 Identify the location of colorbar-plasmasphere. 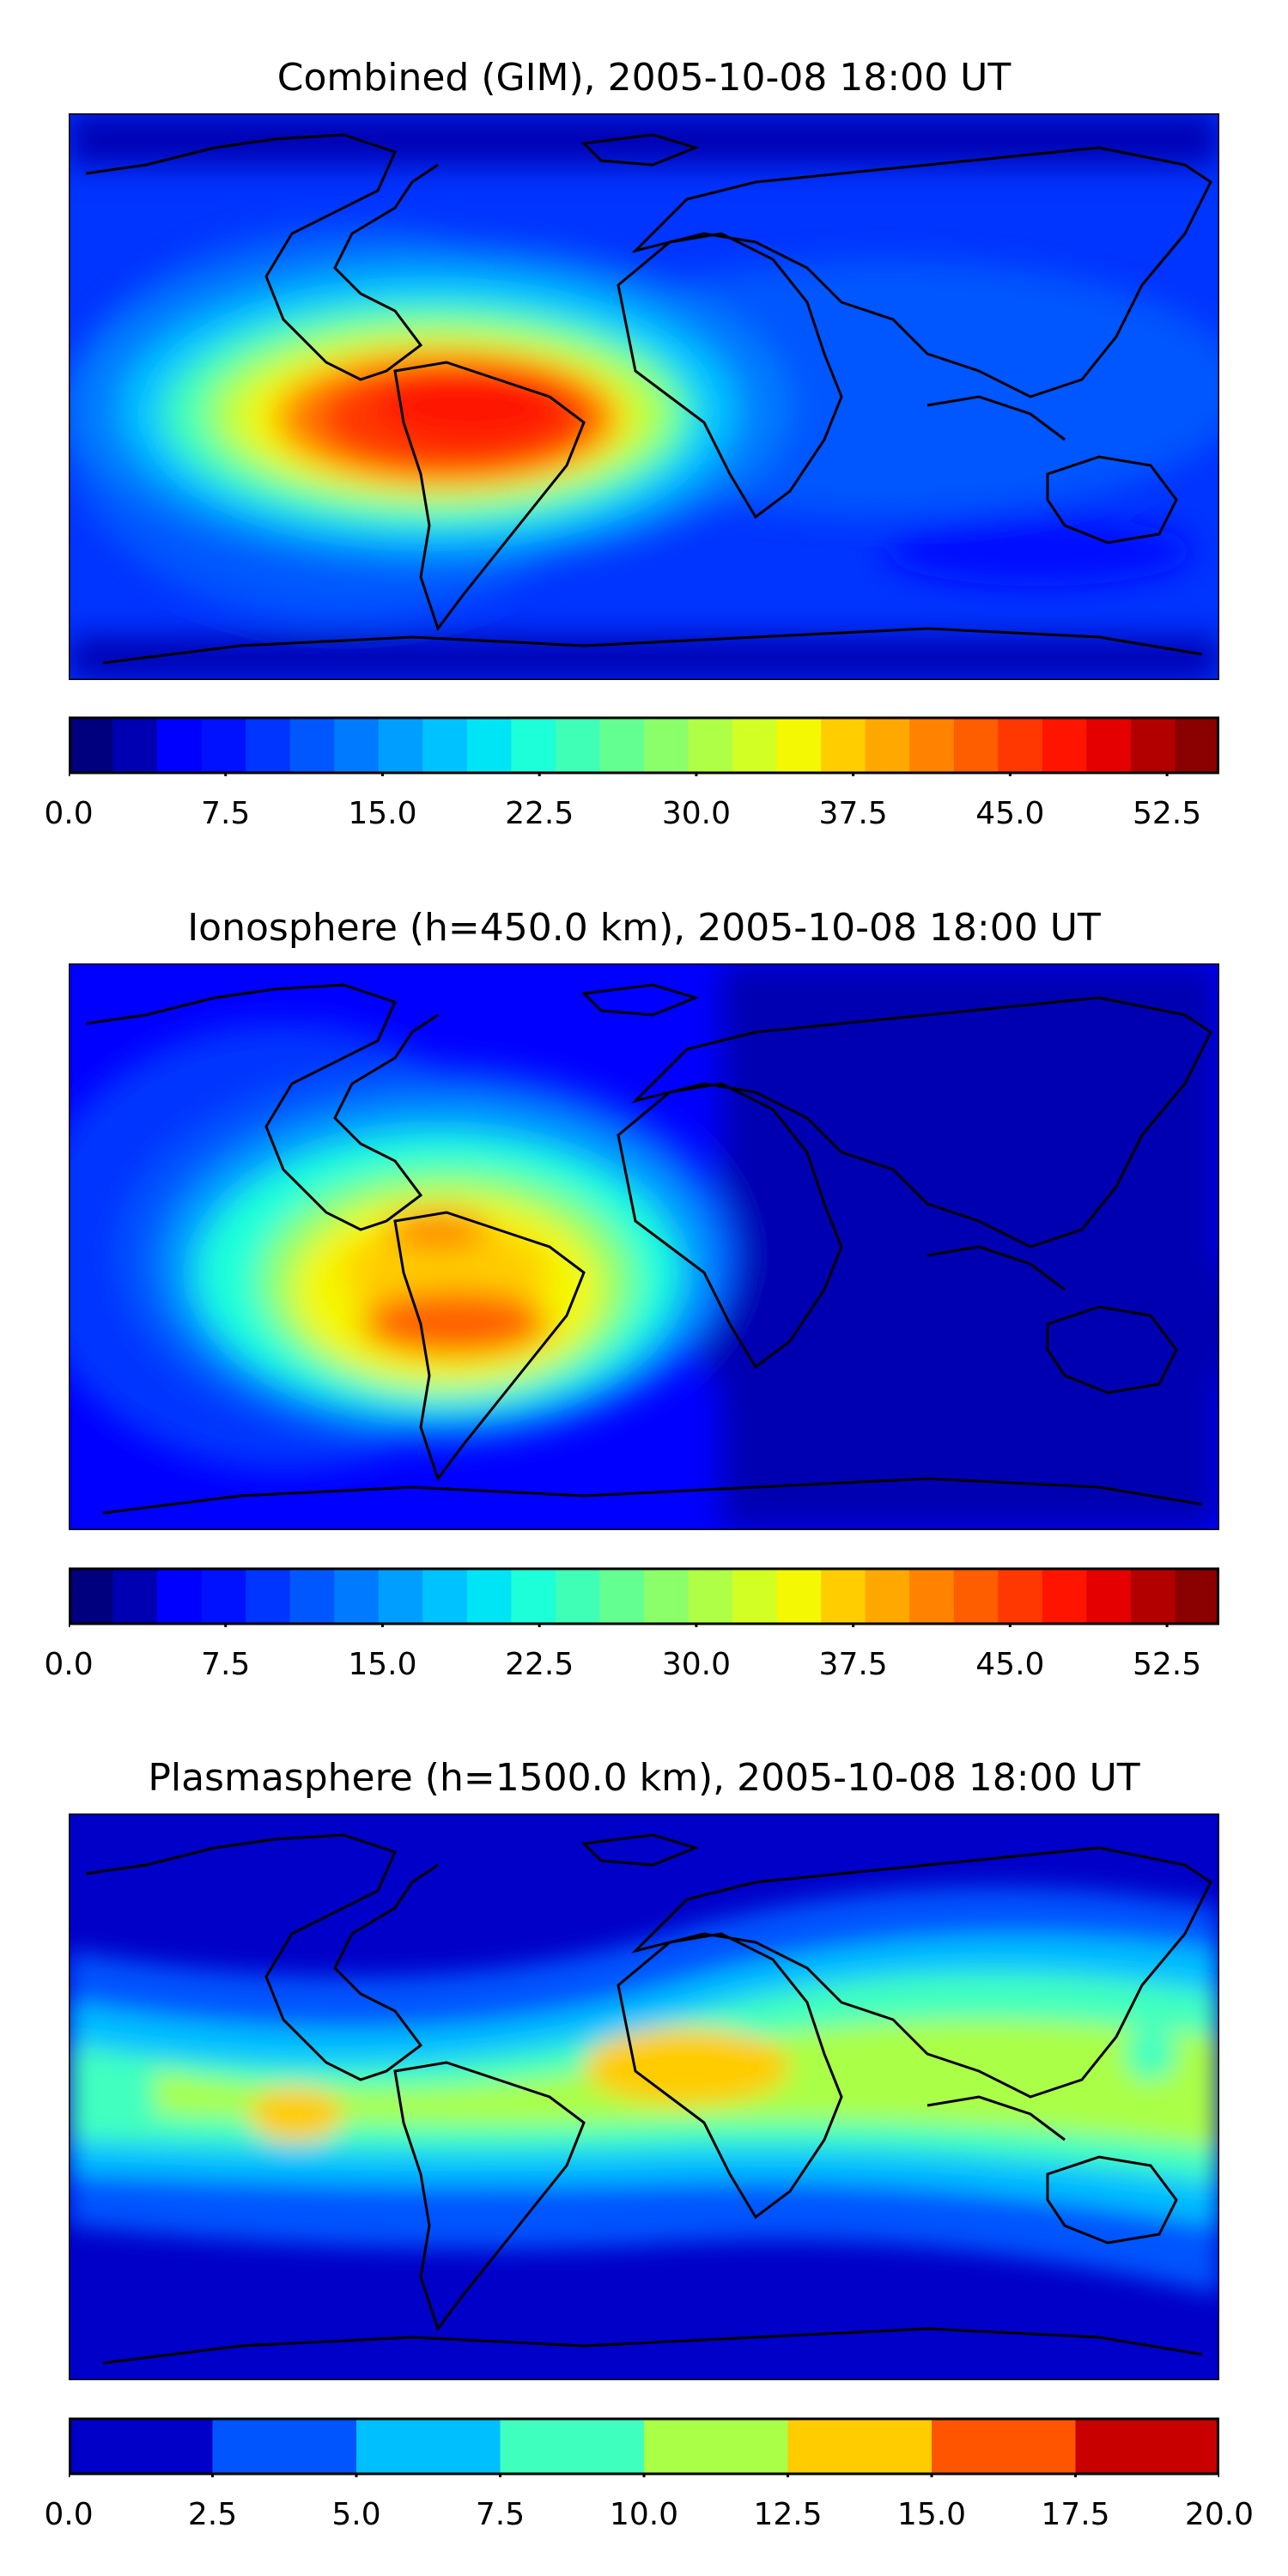
(644, 2447).